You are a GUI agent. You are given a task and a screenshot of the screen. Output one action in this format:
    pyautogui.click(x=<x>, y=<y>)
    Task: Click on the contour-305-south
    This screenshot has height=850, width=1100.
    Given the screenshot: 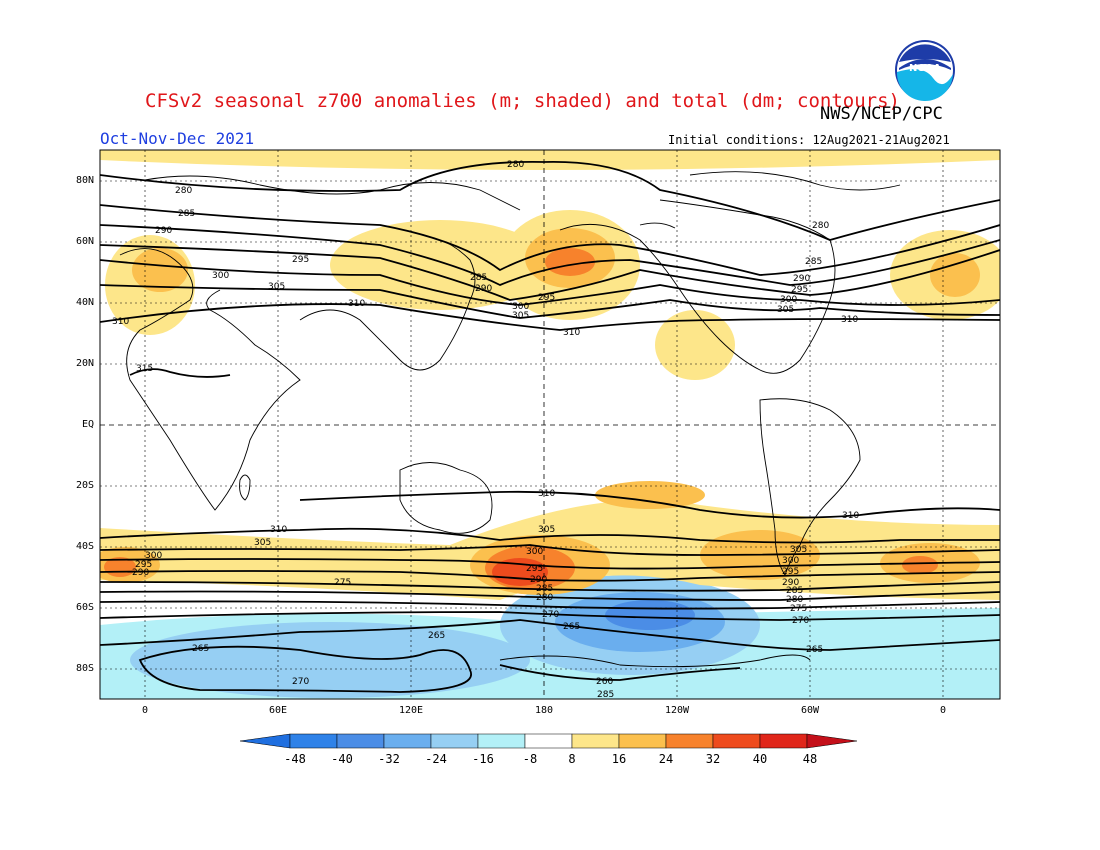 What is the action you would take?
    pyautogui.click(x=550, y=535)
    